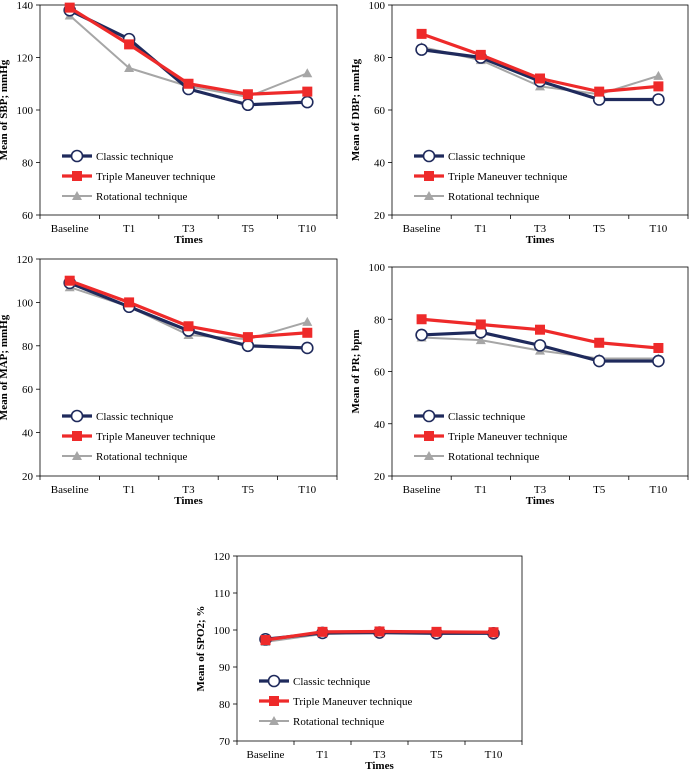 This screenshot has height=770, width=700. What do you see at coordinates (356, 109) in the screenshot?
I see `y-axis-title: Mean of DBP; mmHg` at bounding box center [356, 109].